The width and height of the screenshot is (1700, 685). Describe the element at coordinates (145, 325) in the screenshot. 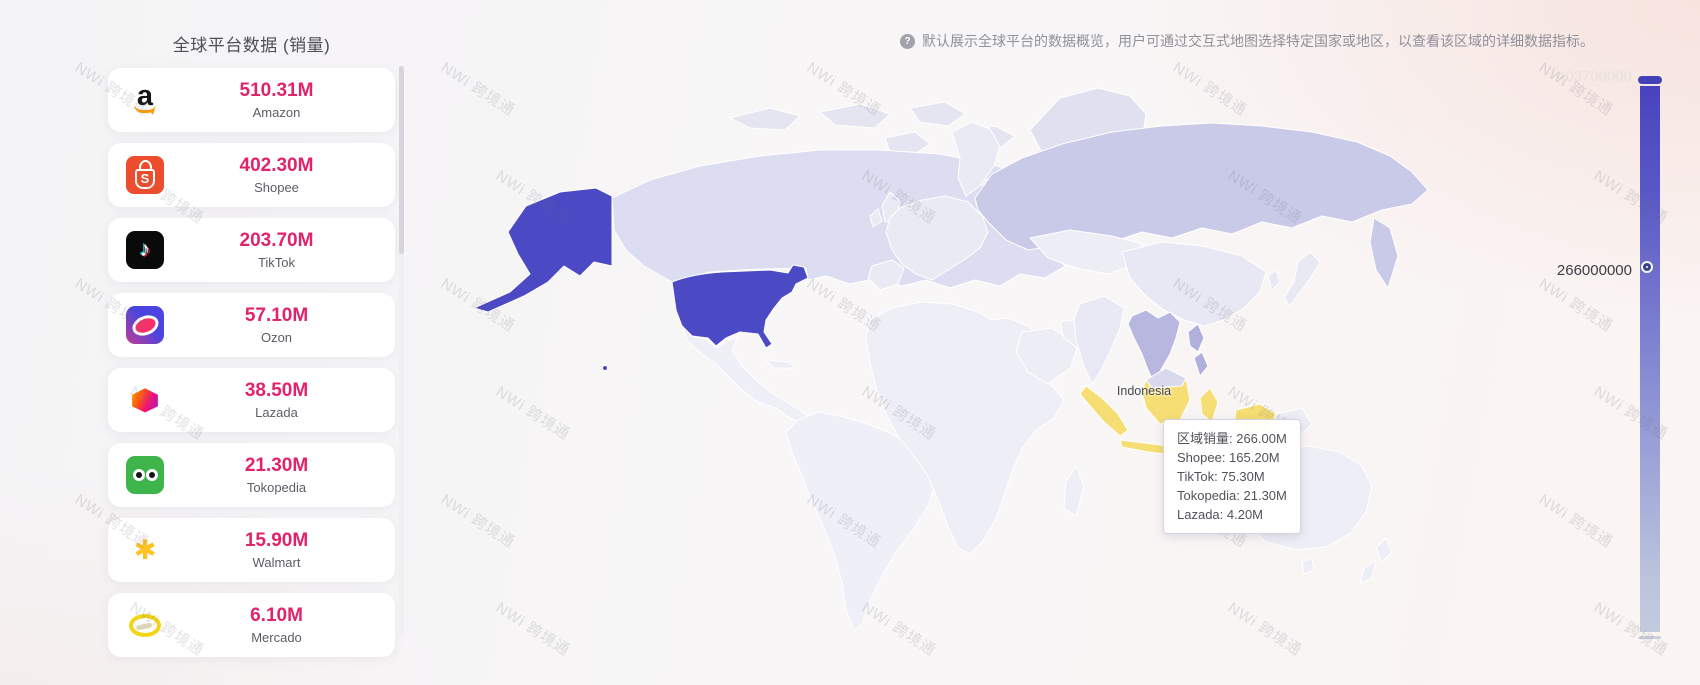

I see `ozon-icon` at that location.